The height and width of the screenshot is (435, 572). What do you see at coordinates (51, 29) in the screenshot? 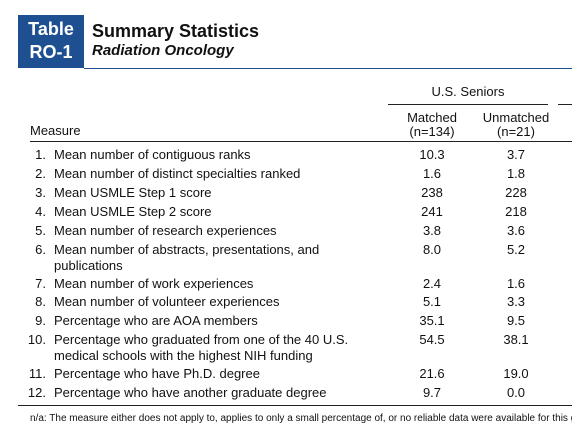
I see `table-label: Table` at bounding box center [51, 29].